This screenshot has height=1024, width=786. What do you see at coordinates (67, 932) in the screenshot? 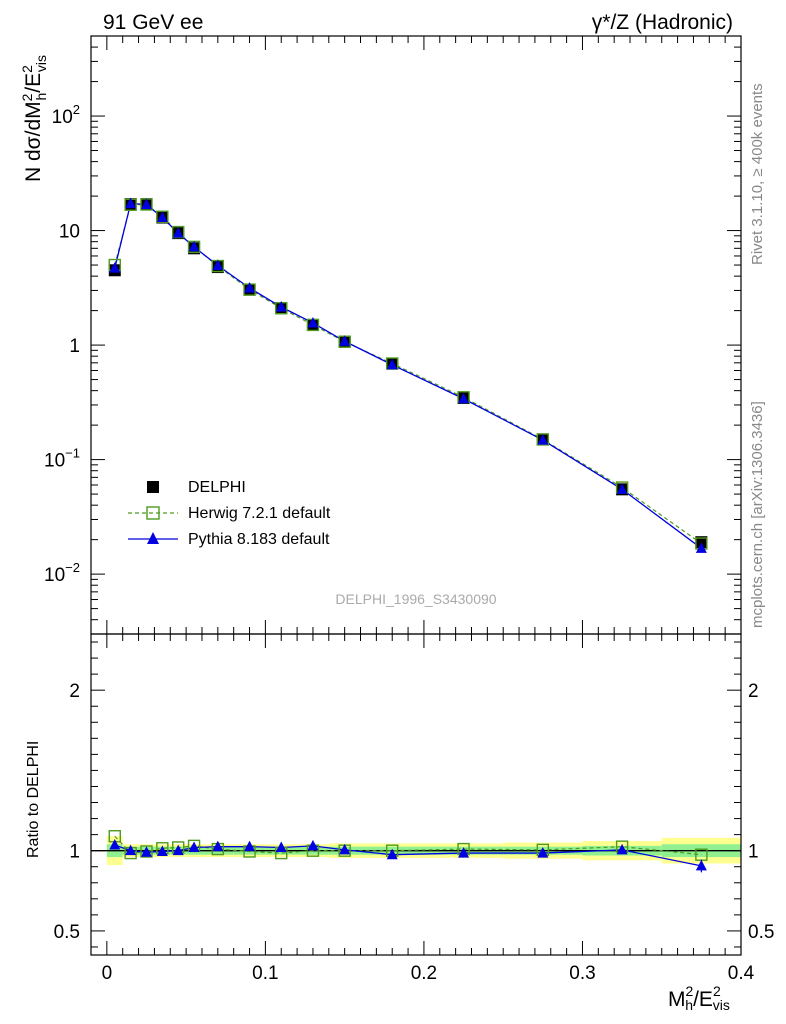
I see `ratio-y-tick-label: 0.5` at bounding box center [67, 932].